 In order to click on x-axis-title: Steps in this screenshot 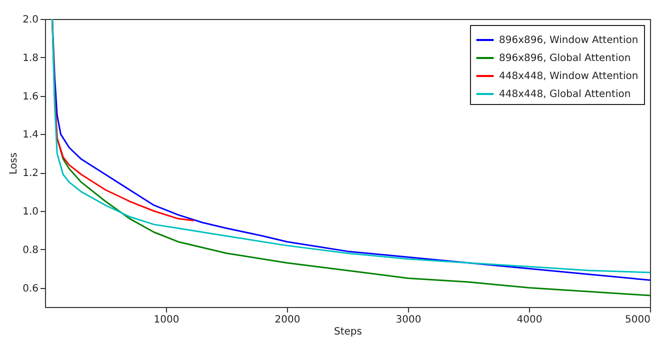, I will do `click(348, 332)`.